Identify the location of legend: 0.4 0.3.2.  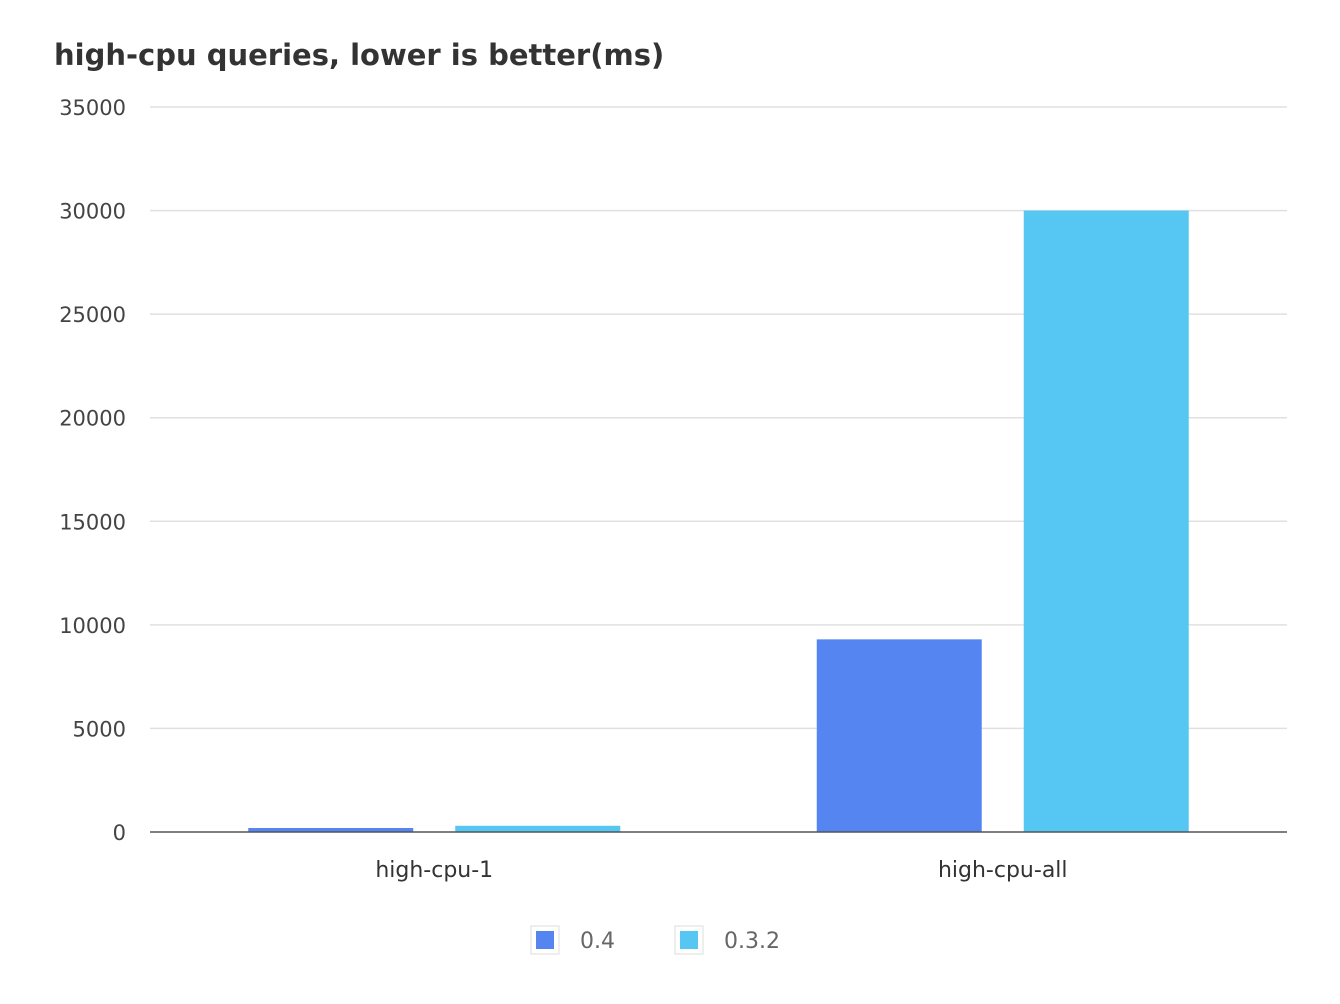
(655, 940).